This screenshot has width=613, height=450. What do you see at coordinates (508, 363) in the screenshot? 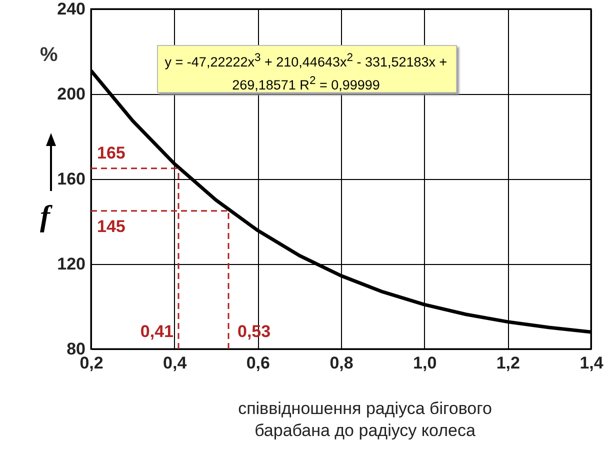
I see `x-tick-label: 1,2` at bounding box center [508, 363].